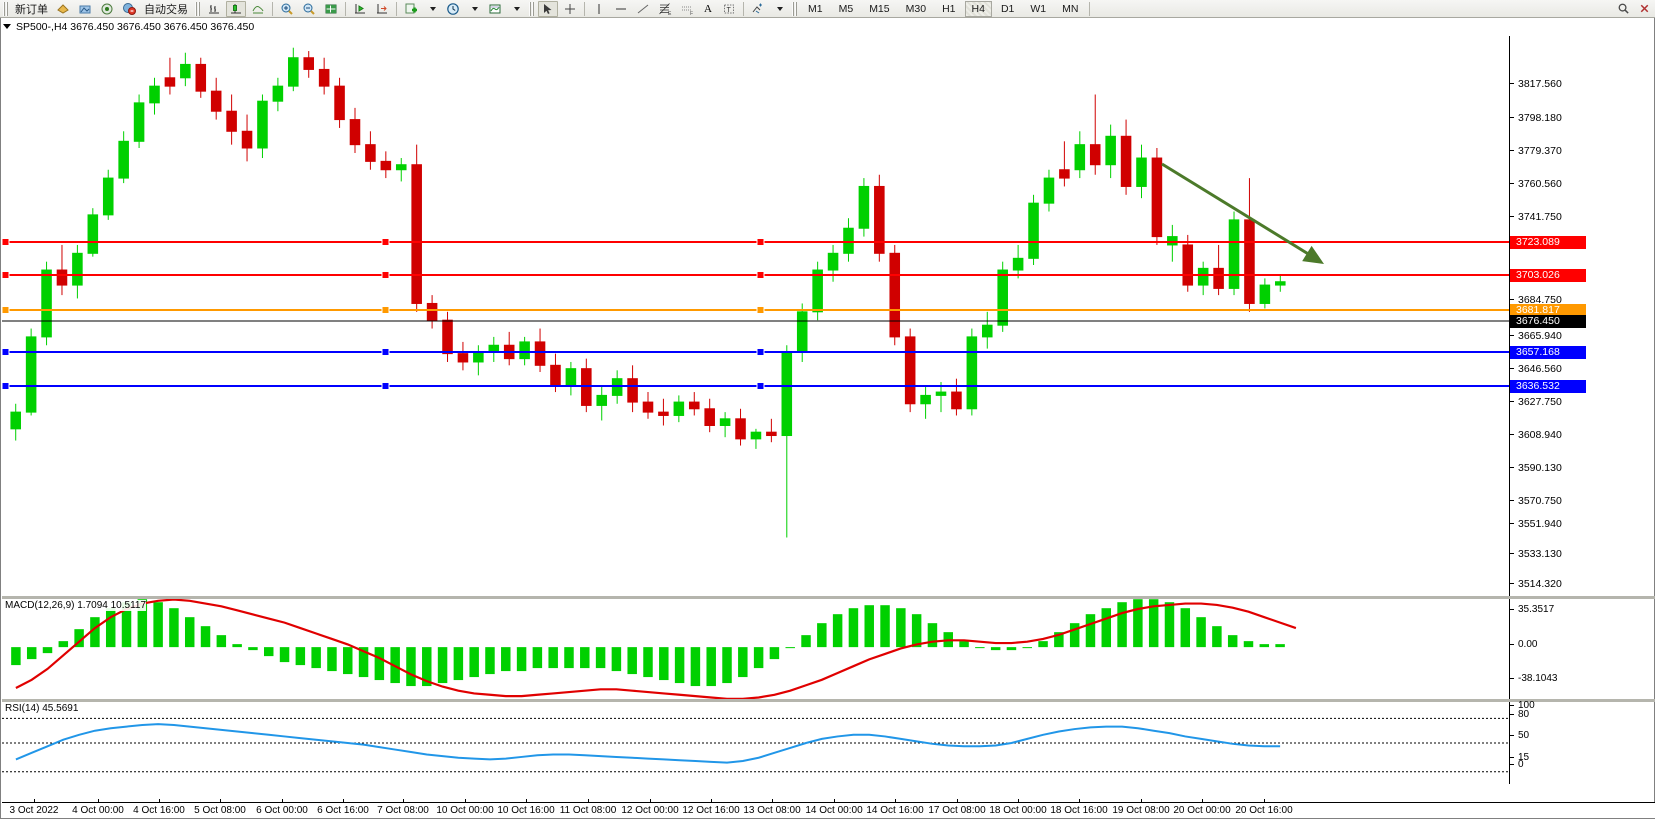 Image resolution: width=1655 pixels, height=819 pixels. What do you see at coordinates (548, 8) in the screenshot?
I see `cursor-icon` at bounding box center [548, 8].